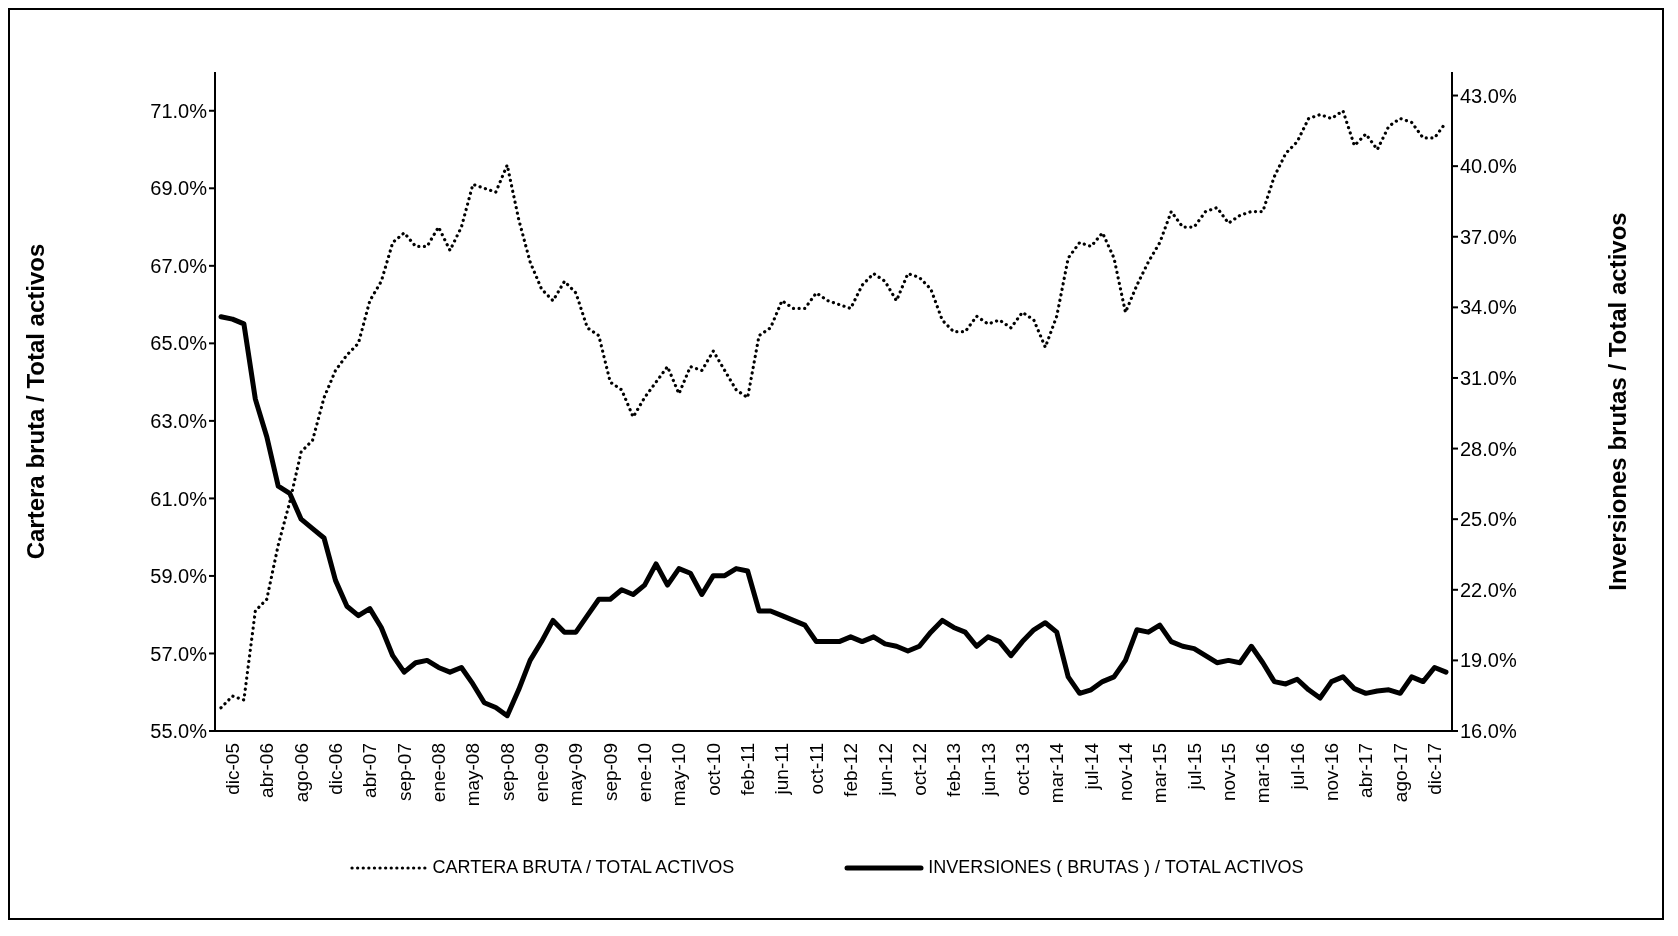 This screenshot has height=936, width=1678. Describe the element at coordinates (782, 769) in the screenshot. I see `x-tick-label: jun-11` at that location.